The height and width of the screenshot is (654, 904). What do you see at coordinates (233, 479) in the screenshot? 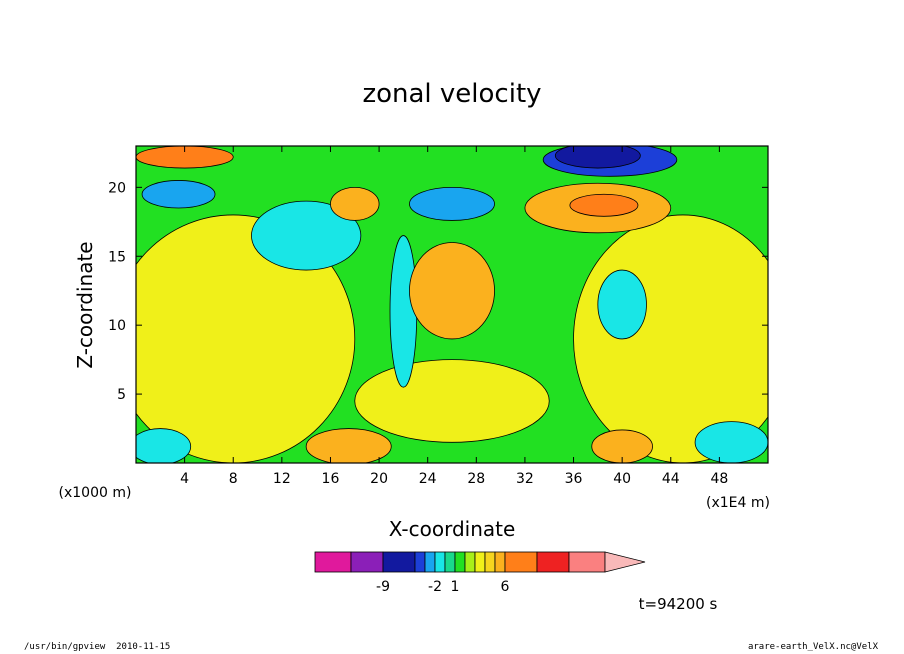
I see `x-tick-label: 8` at bounding box center [233, 479].